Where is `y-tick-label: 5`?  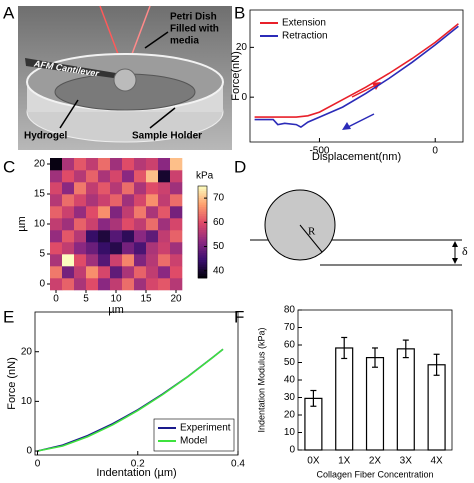
y-tick-label: 5 is located at coordinates (42, 254).